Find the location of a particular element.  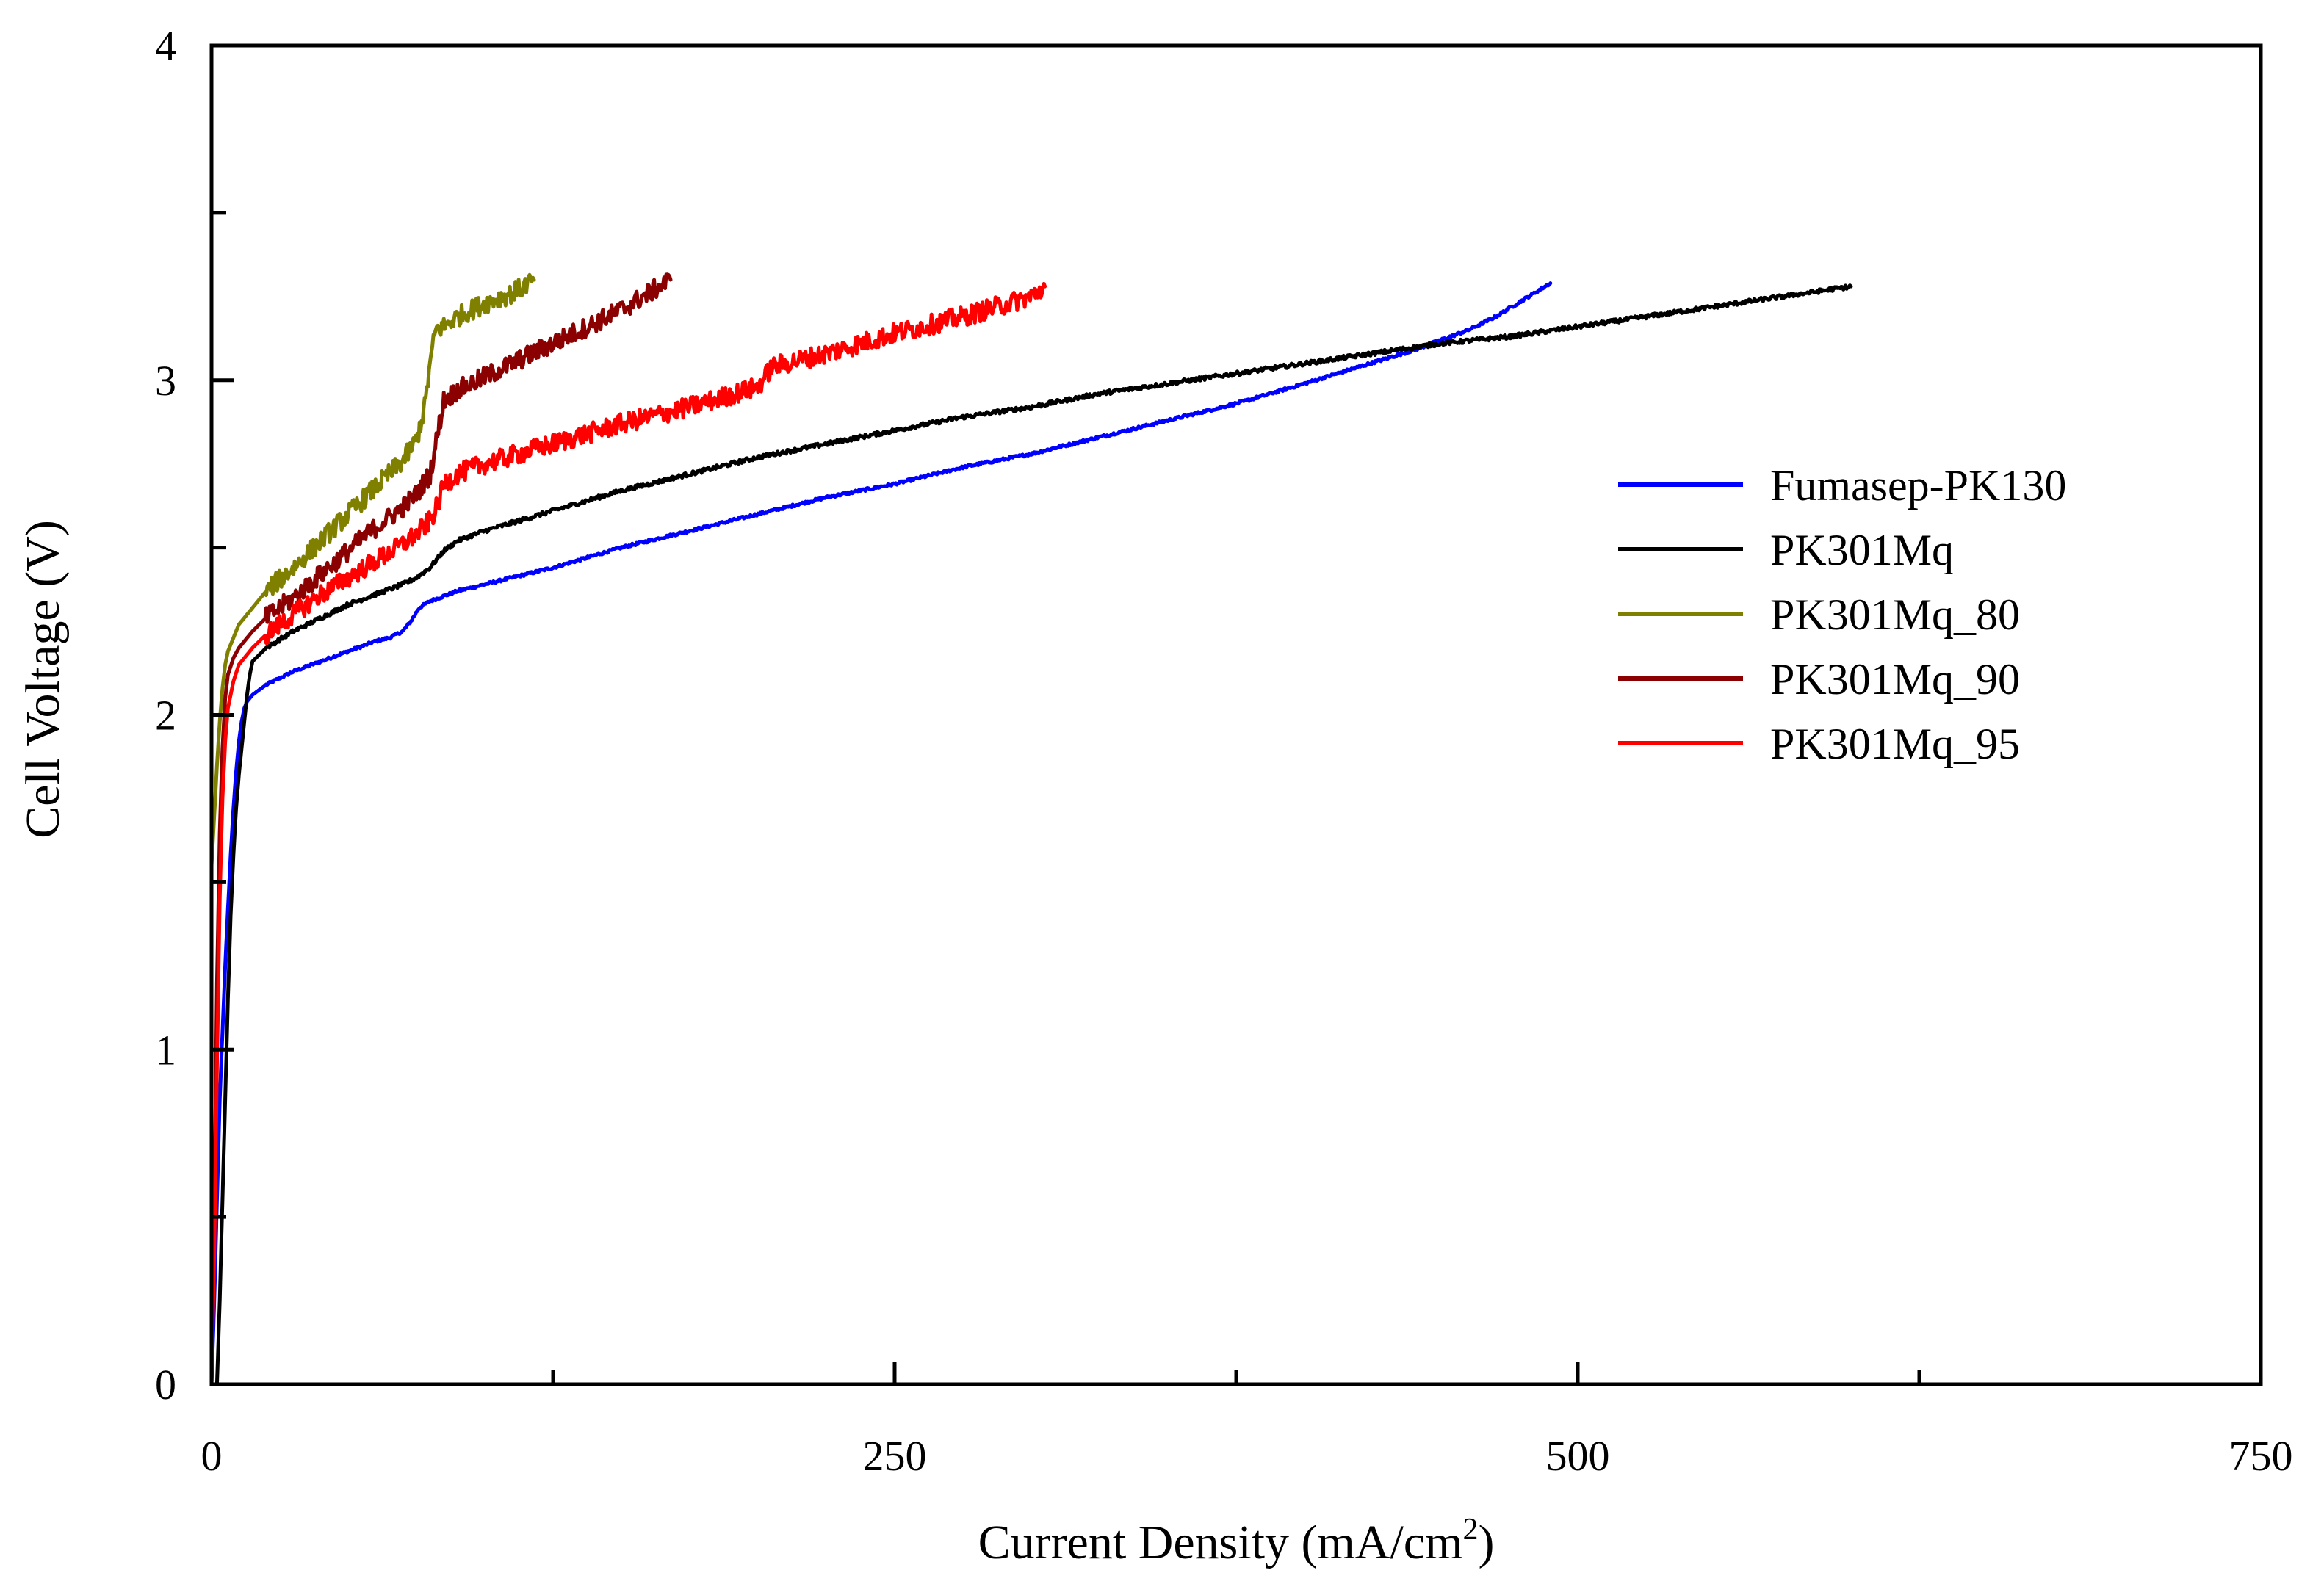

y-tick-label: 0 is located at coordinates (165, 1385).